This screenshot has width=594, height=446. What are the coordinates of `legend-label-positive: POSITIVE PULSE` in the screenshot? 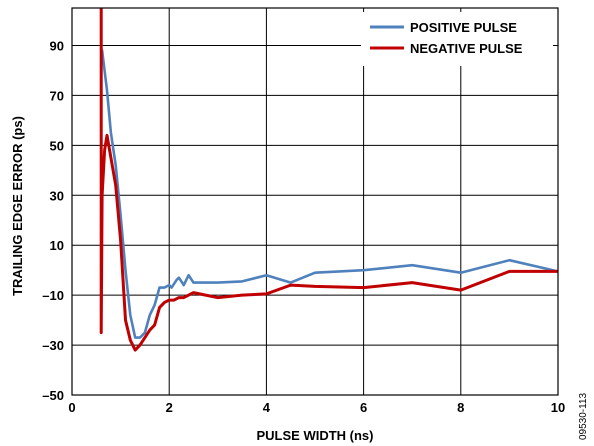 It's located at (463, 27).